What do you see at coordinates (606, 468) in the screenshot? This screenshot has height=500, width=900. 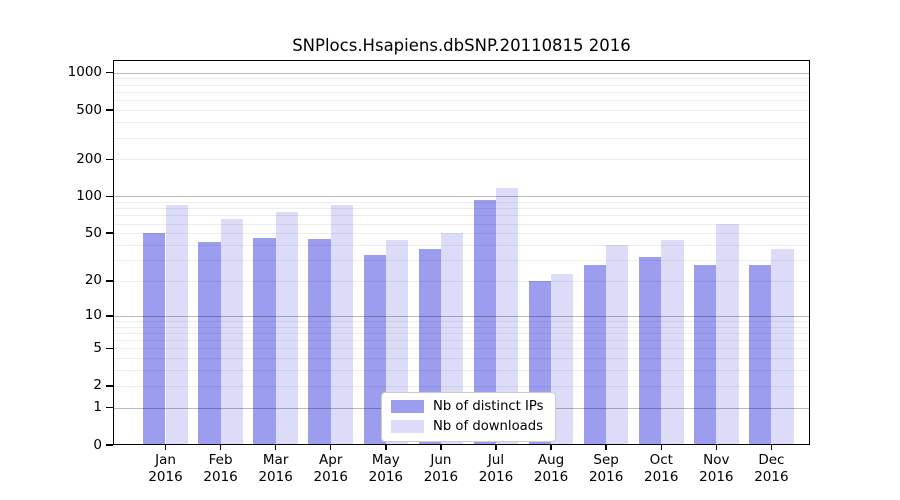 I see `x-tick-label-sep: Sep 2016` at bounding box center [606, 468].